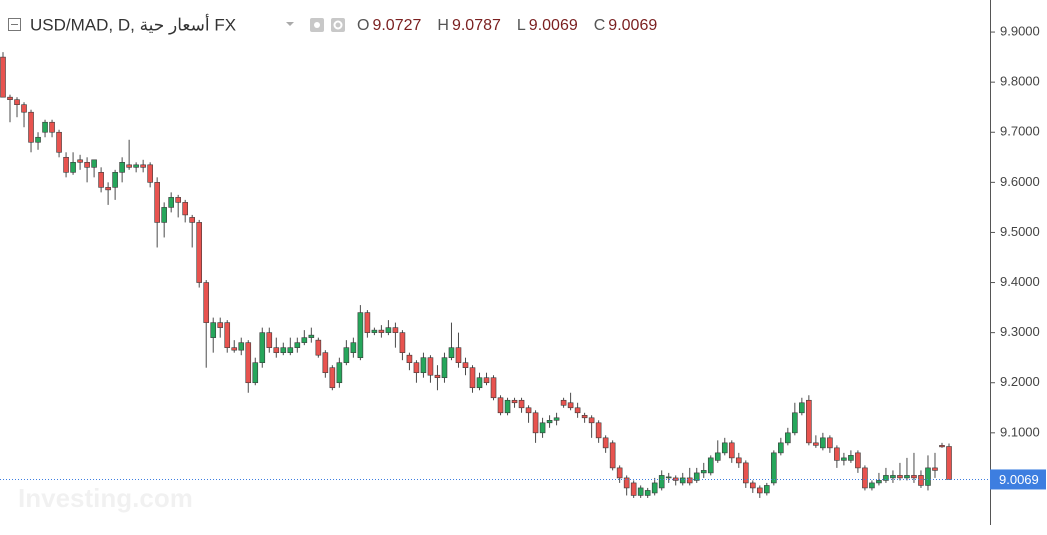 This screenshot has height=535, width=1047. What do you see at coordinates (14, 24) in the screenshot?
I see `collapse-icon` at bounding box center [14, 24].